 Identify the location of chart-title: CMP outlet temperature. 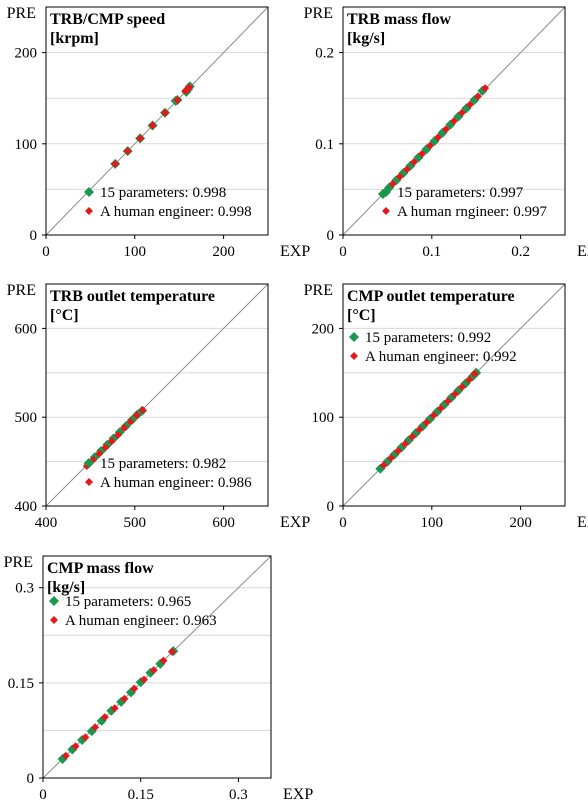
(431, 296).